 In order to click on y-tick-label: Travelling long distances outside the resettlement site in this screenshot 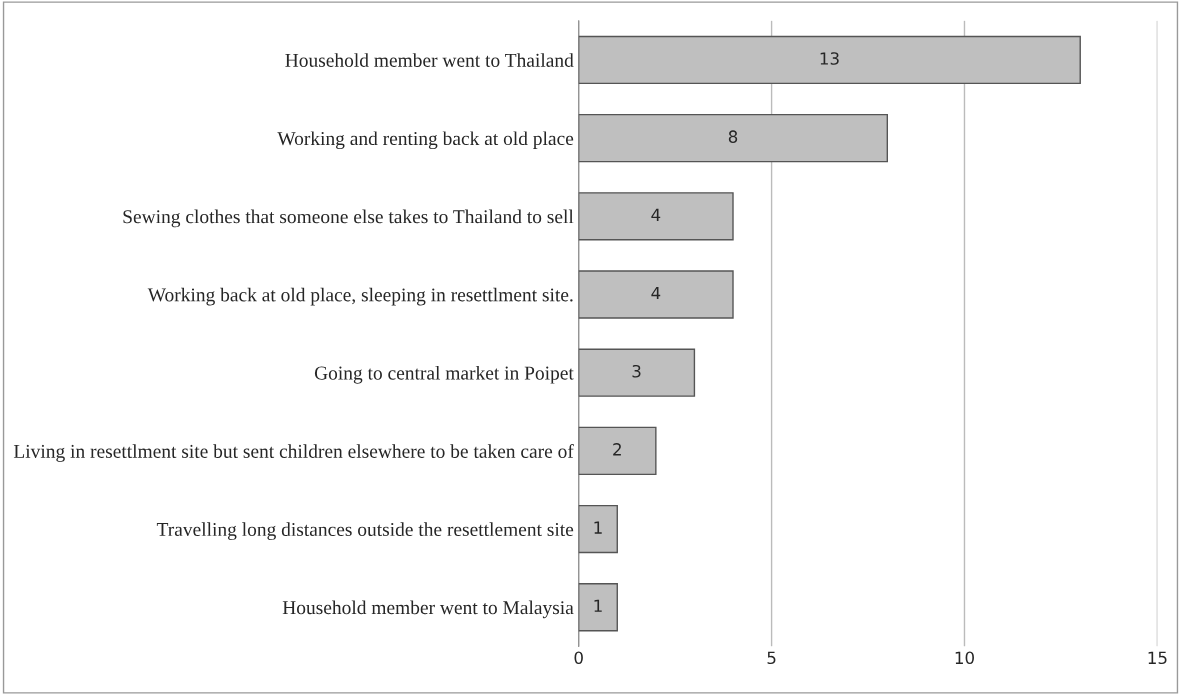, I will do `click(365, 531)`.